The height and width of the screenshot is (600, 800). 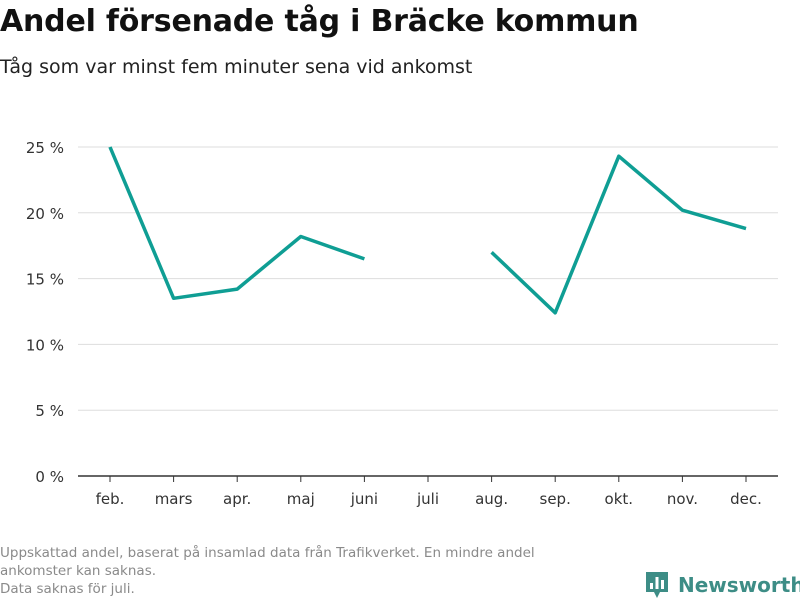 What do you see at coordinates (619, 499) in the screenshot?
I see `x-tick-label: okt.` at bounding box center [619, 499].